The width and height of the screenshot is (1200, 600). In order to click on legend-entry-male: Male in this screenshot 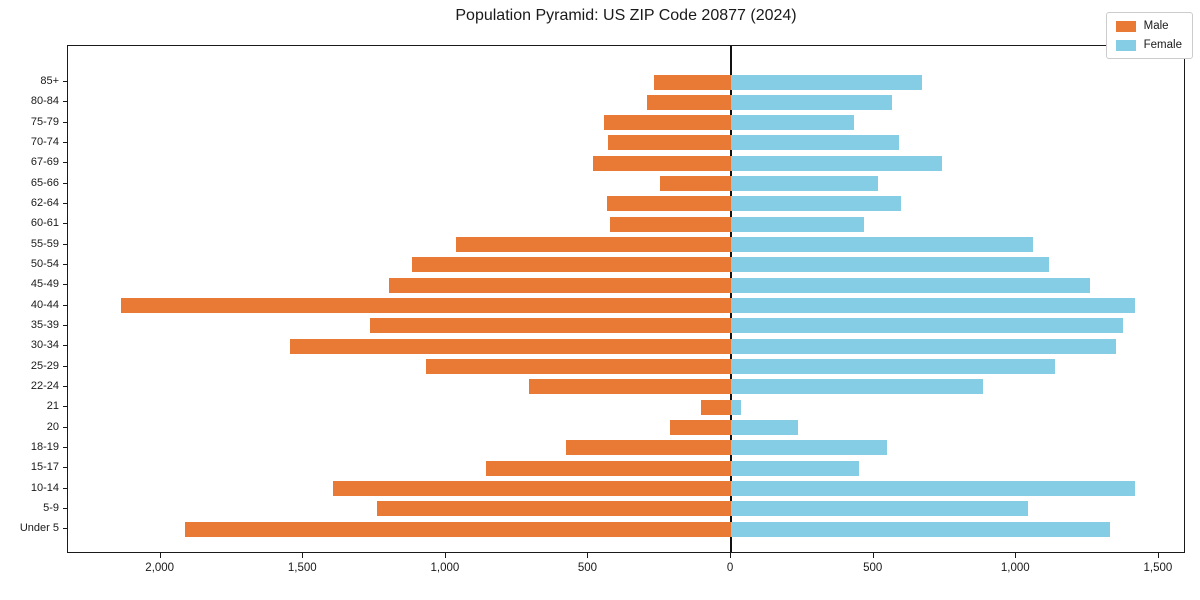, I will do `click(1148, 26)`.